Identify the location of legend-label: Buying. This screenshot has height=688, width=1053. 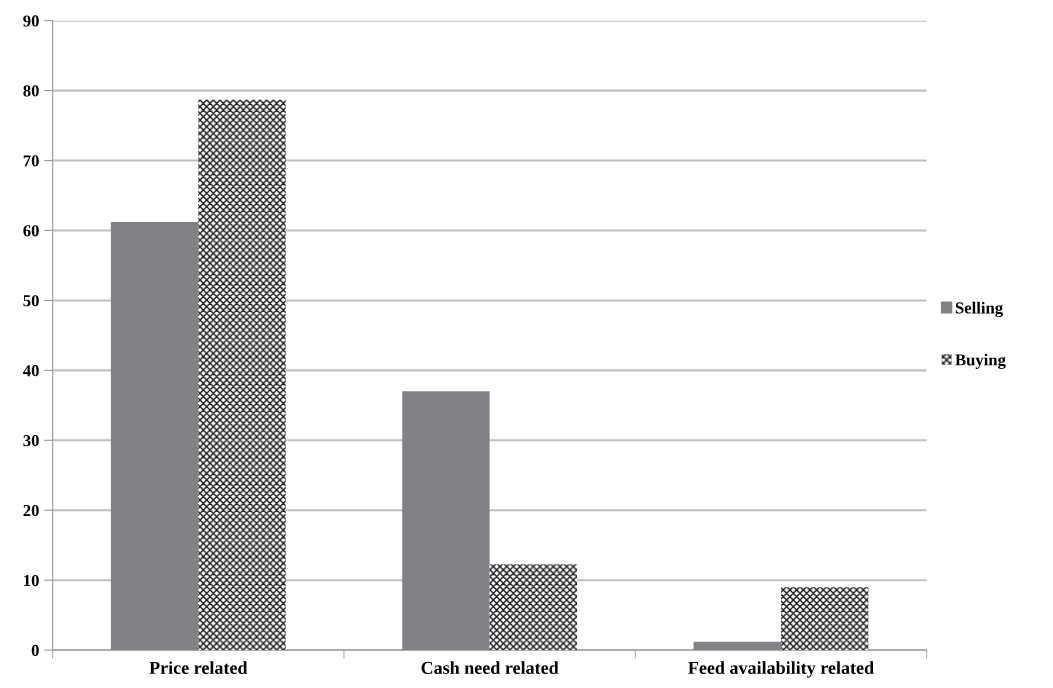
(980, 361).